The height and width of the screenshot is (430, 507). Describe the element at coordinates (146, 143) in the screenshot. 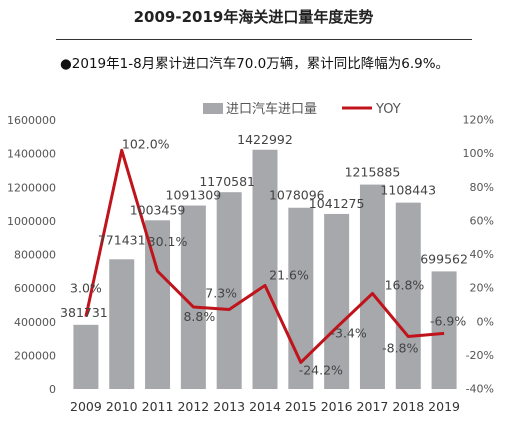

I see `yoy-value-label: 102.0%` at that location.